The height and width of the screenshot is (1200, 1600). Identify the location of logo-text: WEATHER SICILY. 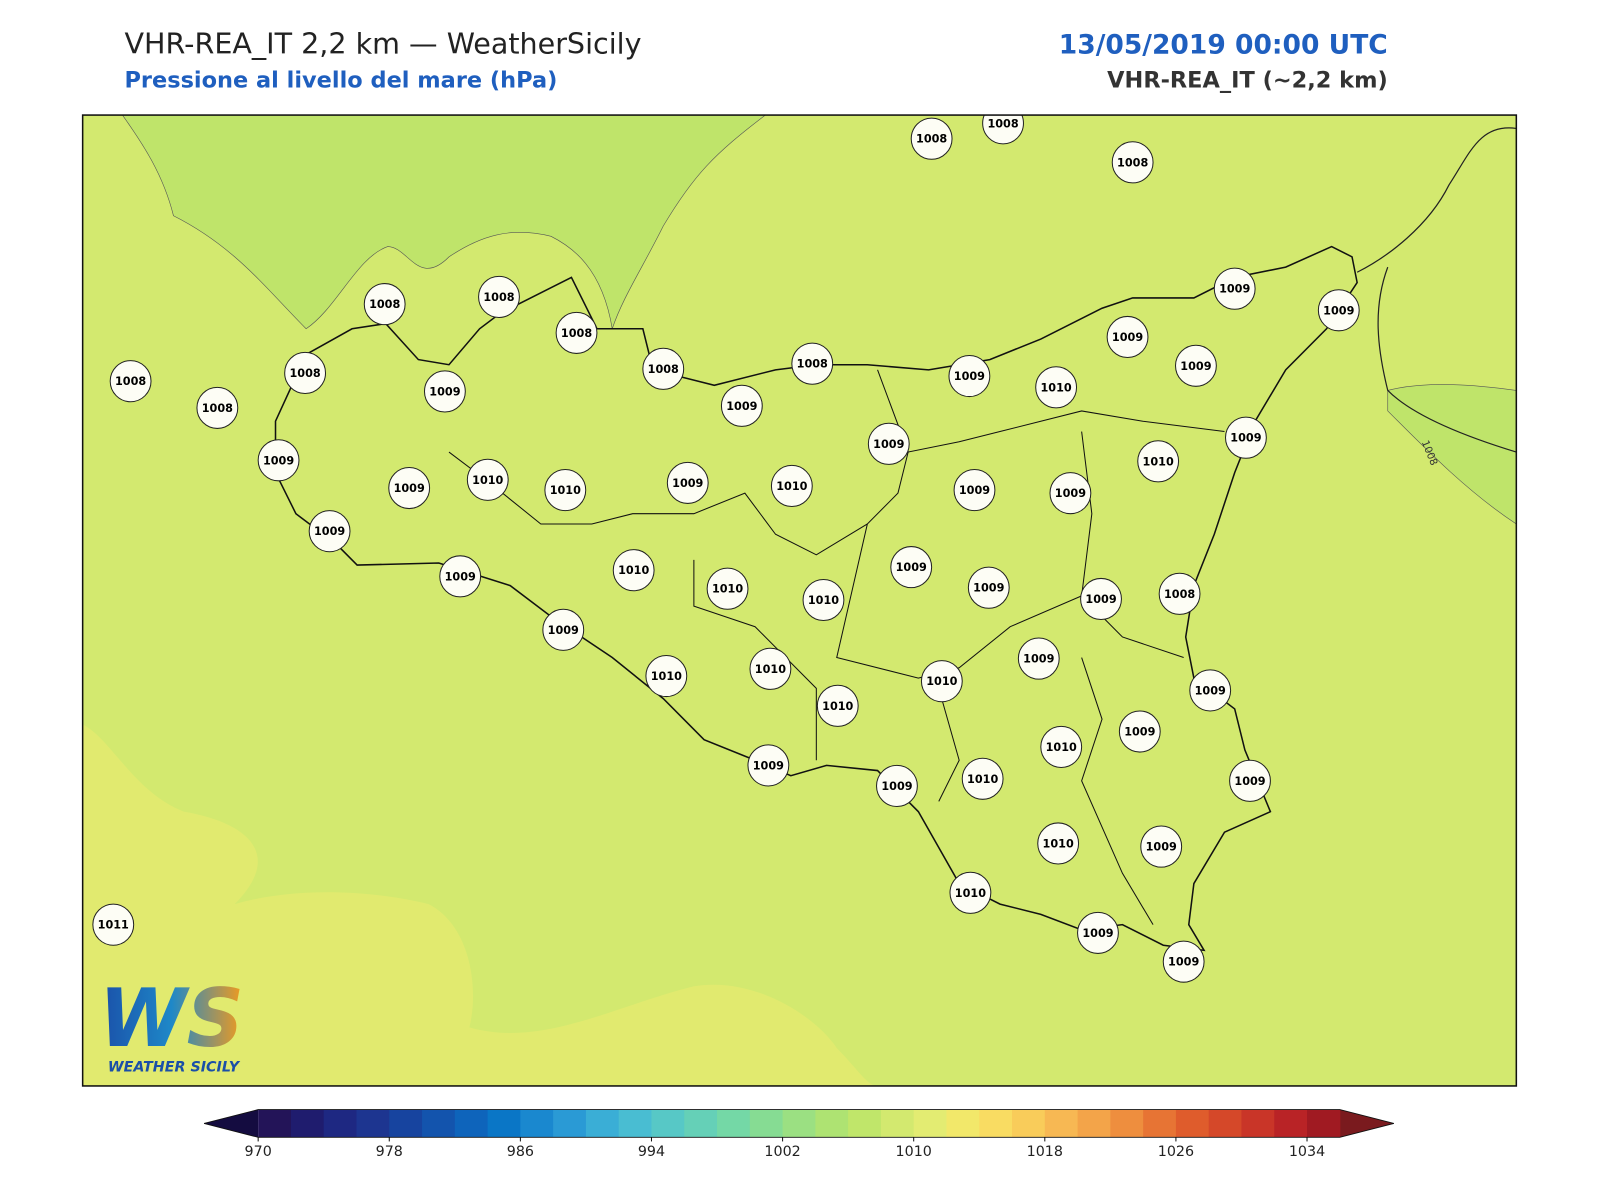
(174, 1068).